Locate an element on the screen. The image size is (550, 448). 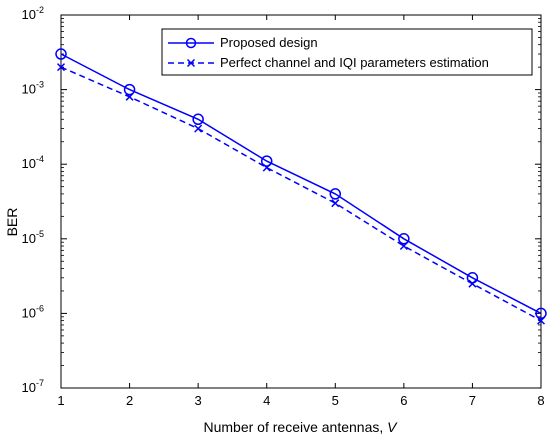
y-tick-label: 10⁻⁶ is located at coordinates (33, 311).